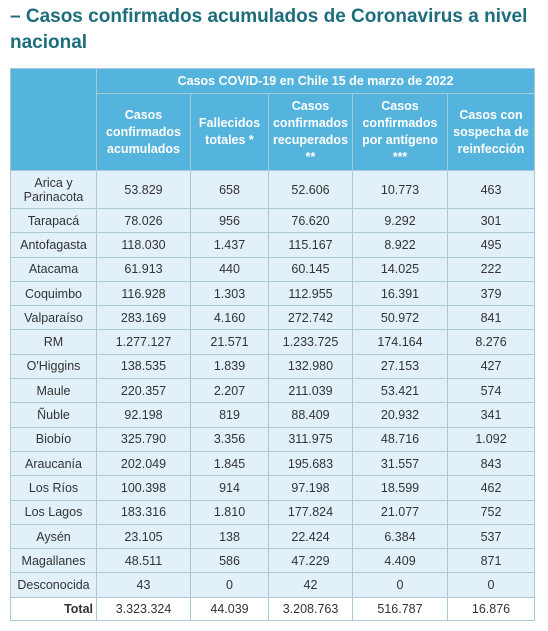  I want to click on value-cell: 4.160, so click(229, 318).